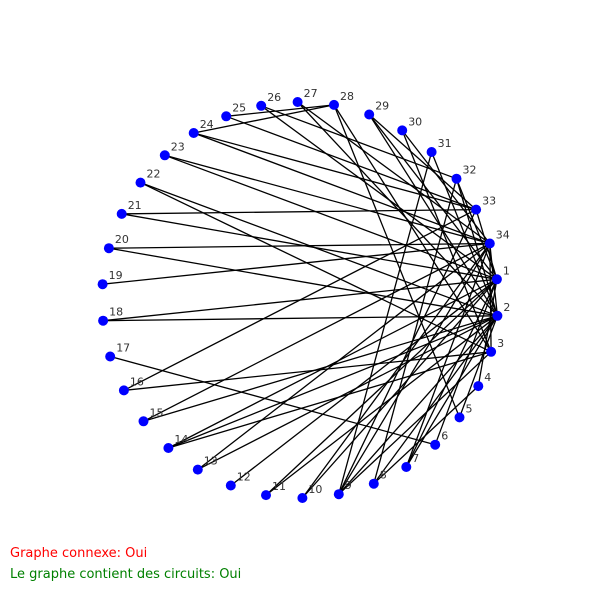 The image size is (600, 600). Describe the element at coordinates (347, 96) in the screenshot. I see `vertex-label-28: 28` at that location.